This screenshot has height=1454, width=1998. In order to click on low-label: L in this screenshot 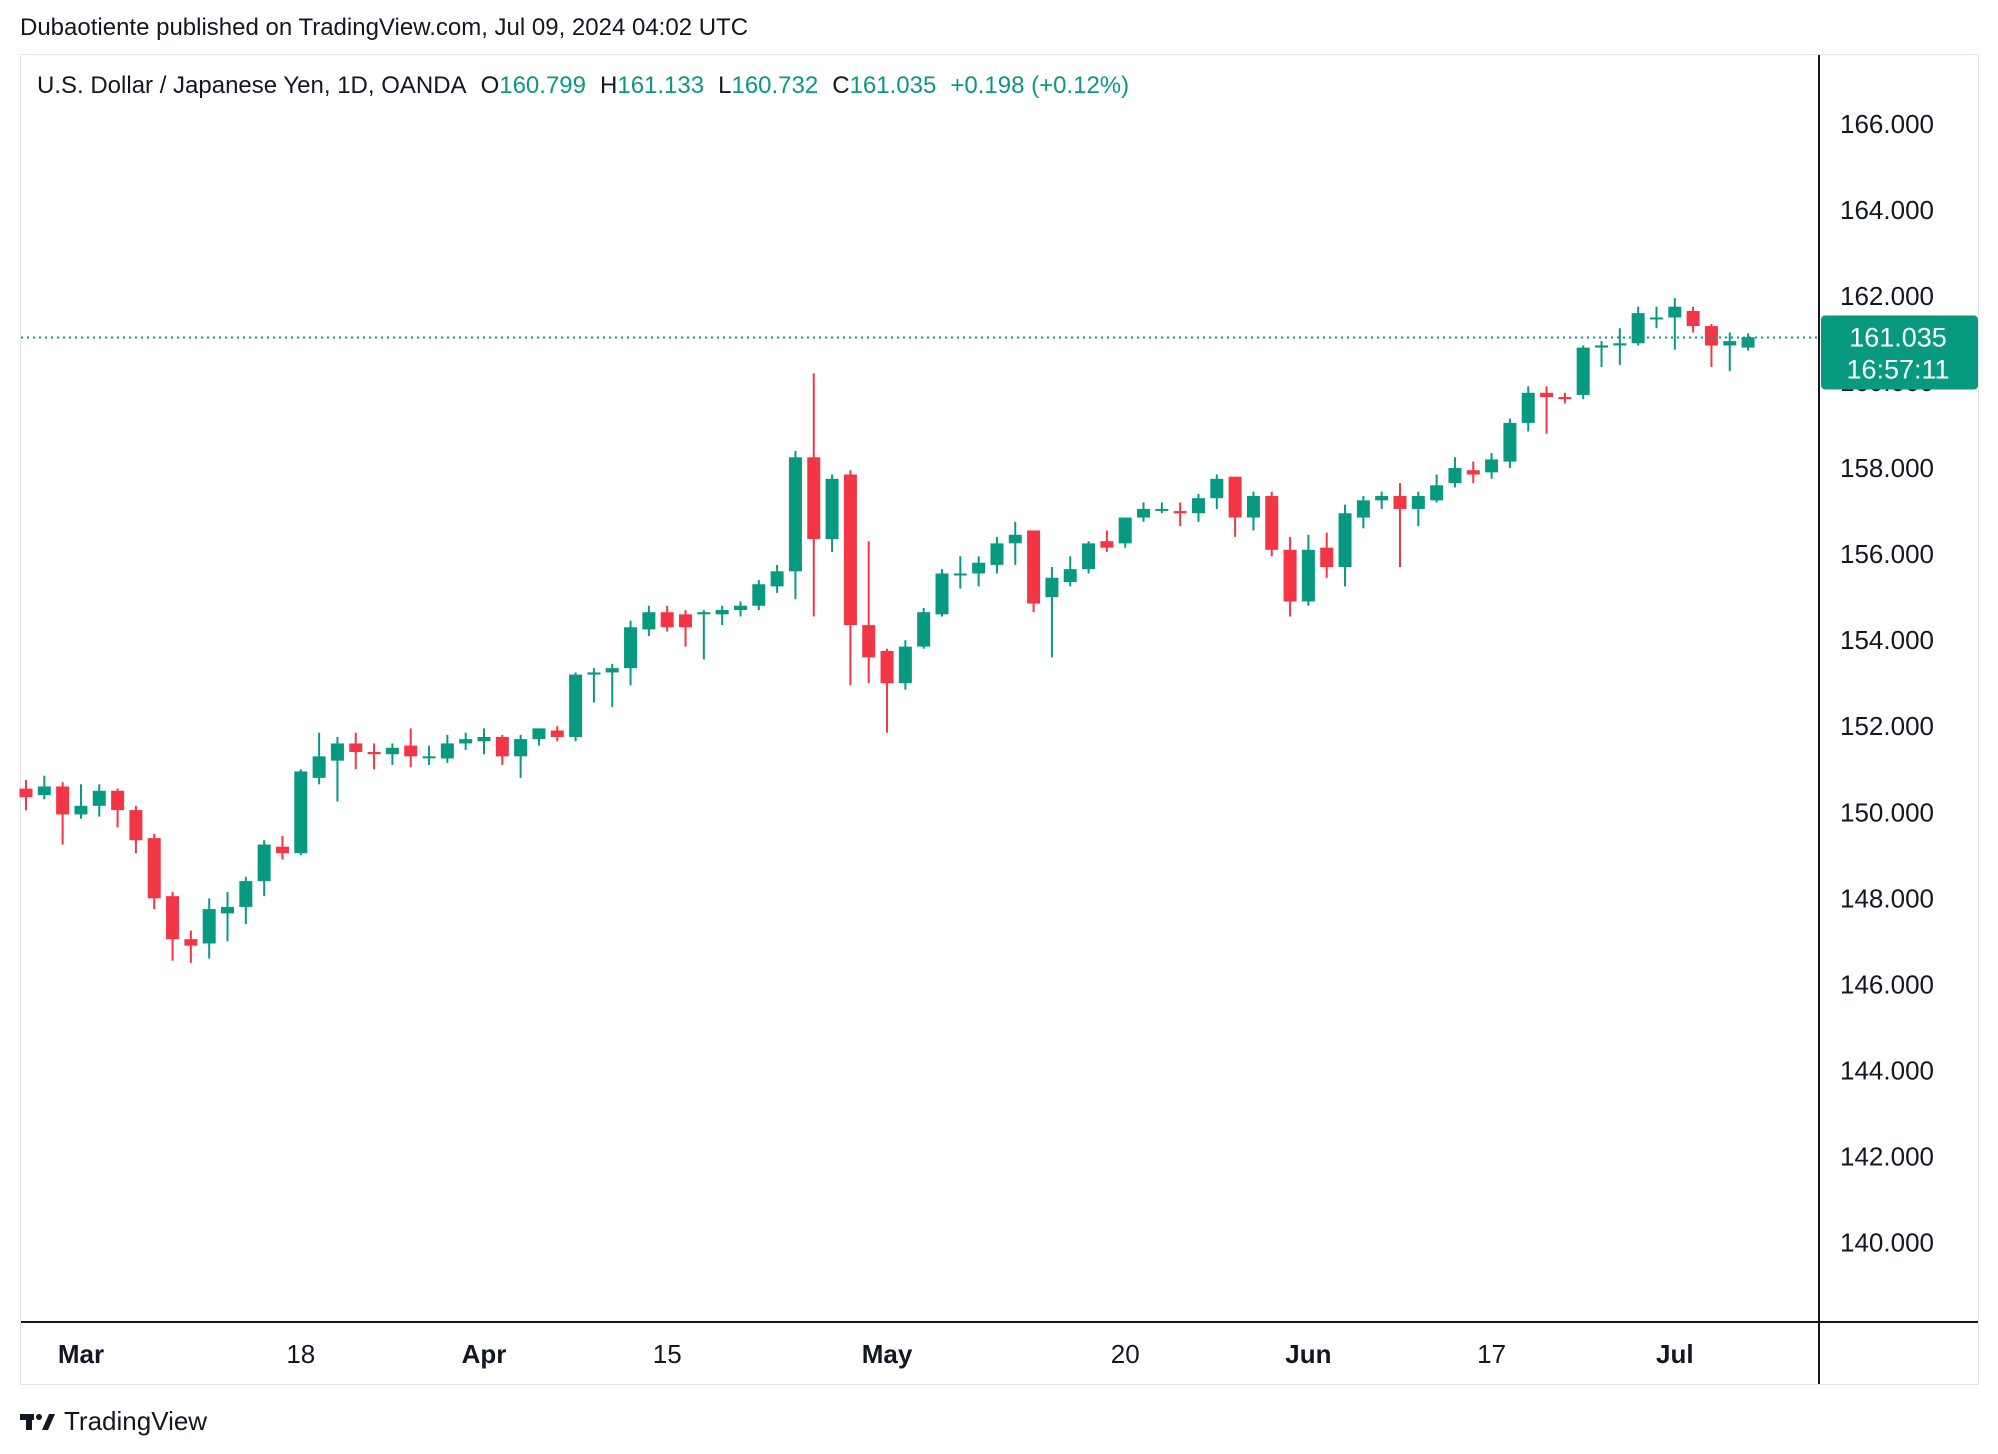, I will do `click(725, 85)`.